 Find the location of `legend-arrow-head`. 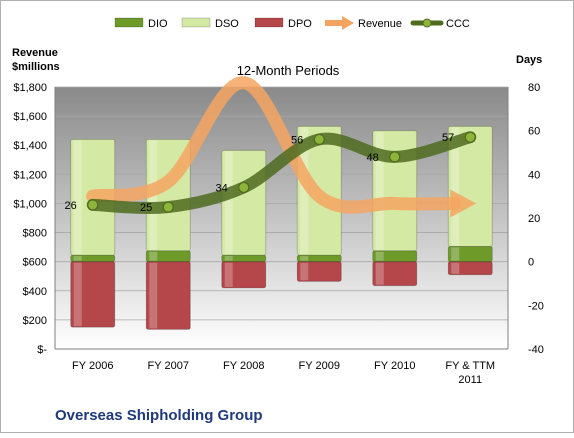

legend-arrow-head is located at coordinates (348, 23).